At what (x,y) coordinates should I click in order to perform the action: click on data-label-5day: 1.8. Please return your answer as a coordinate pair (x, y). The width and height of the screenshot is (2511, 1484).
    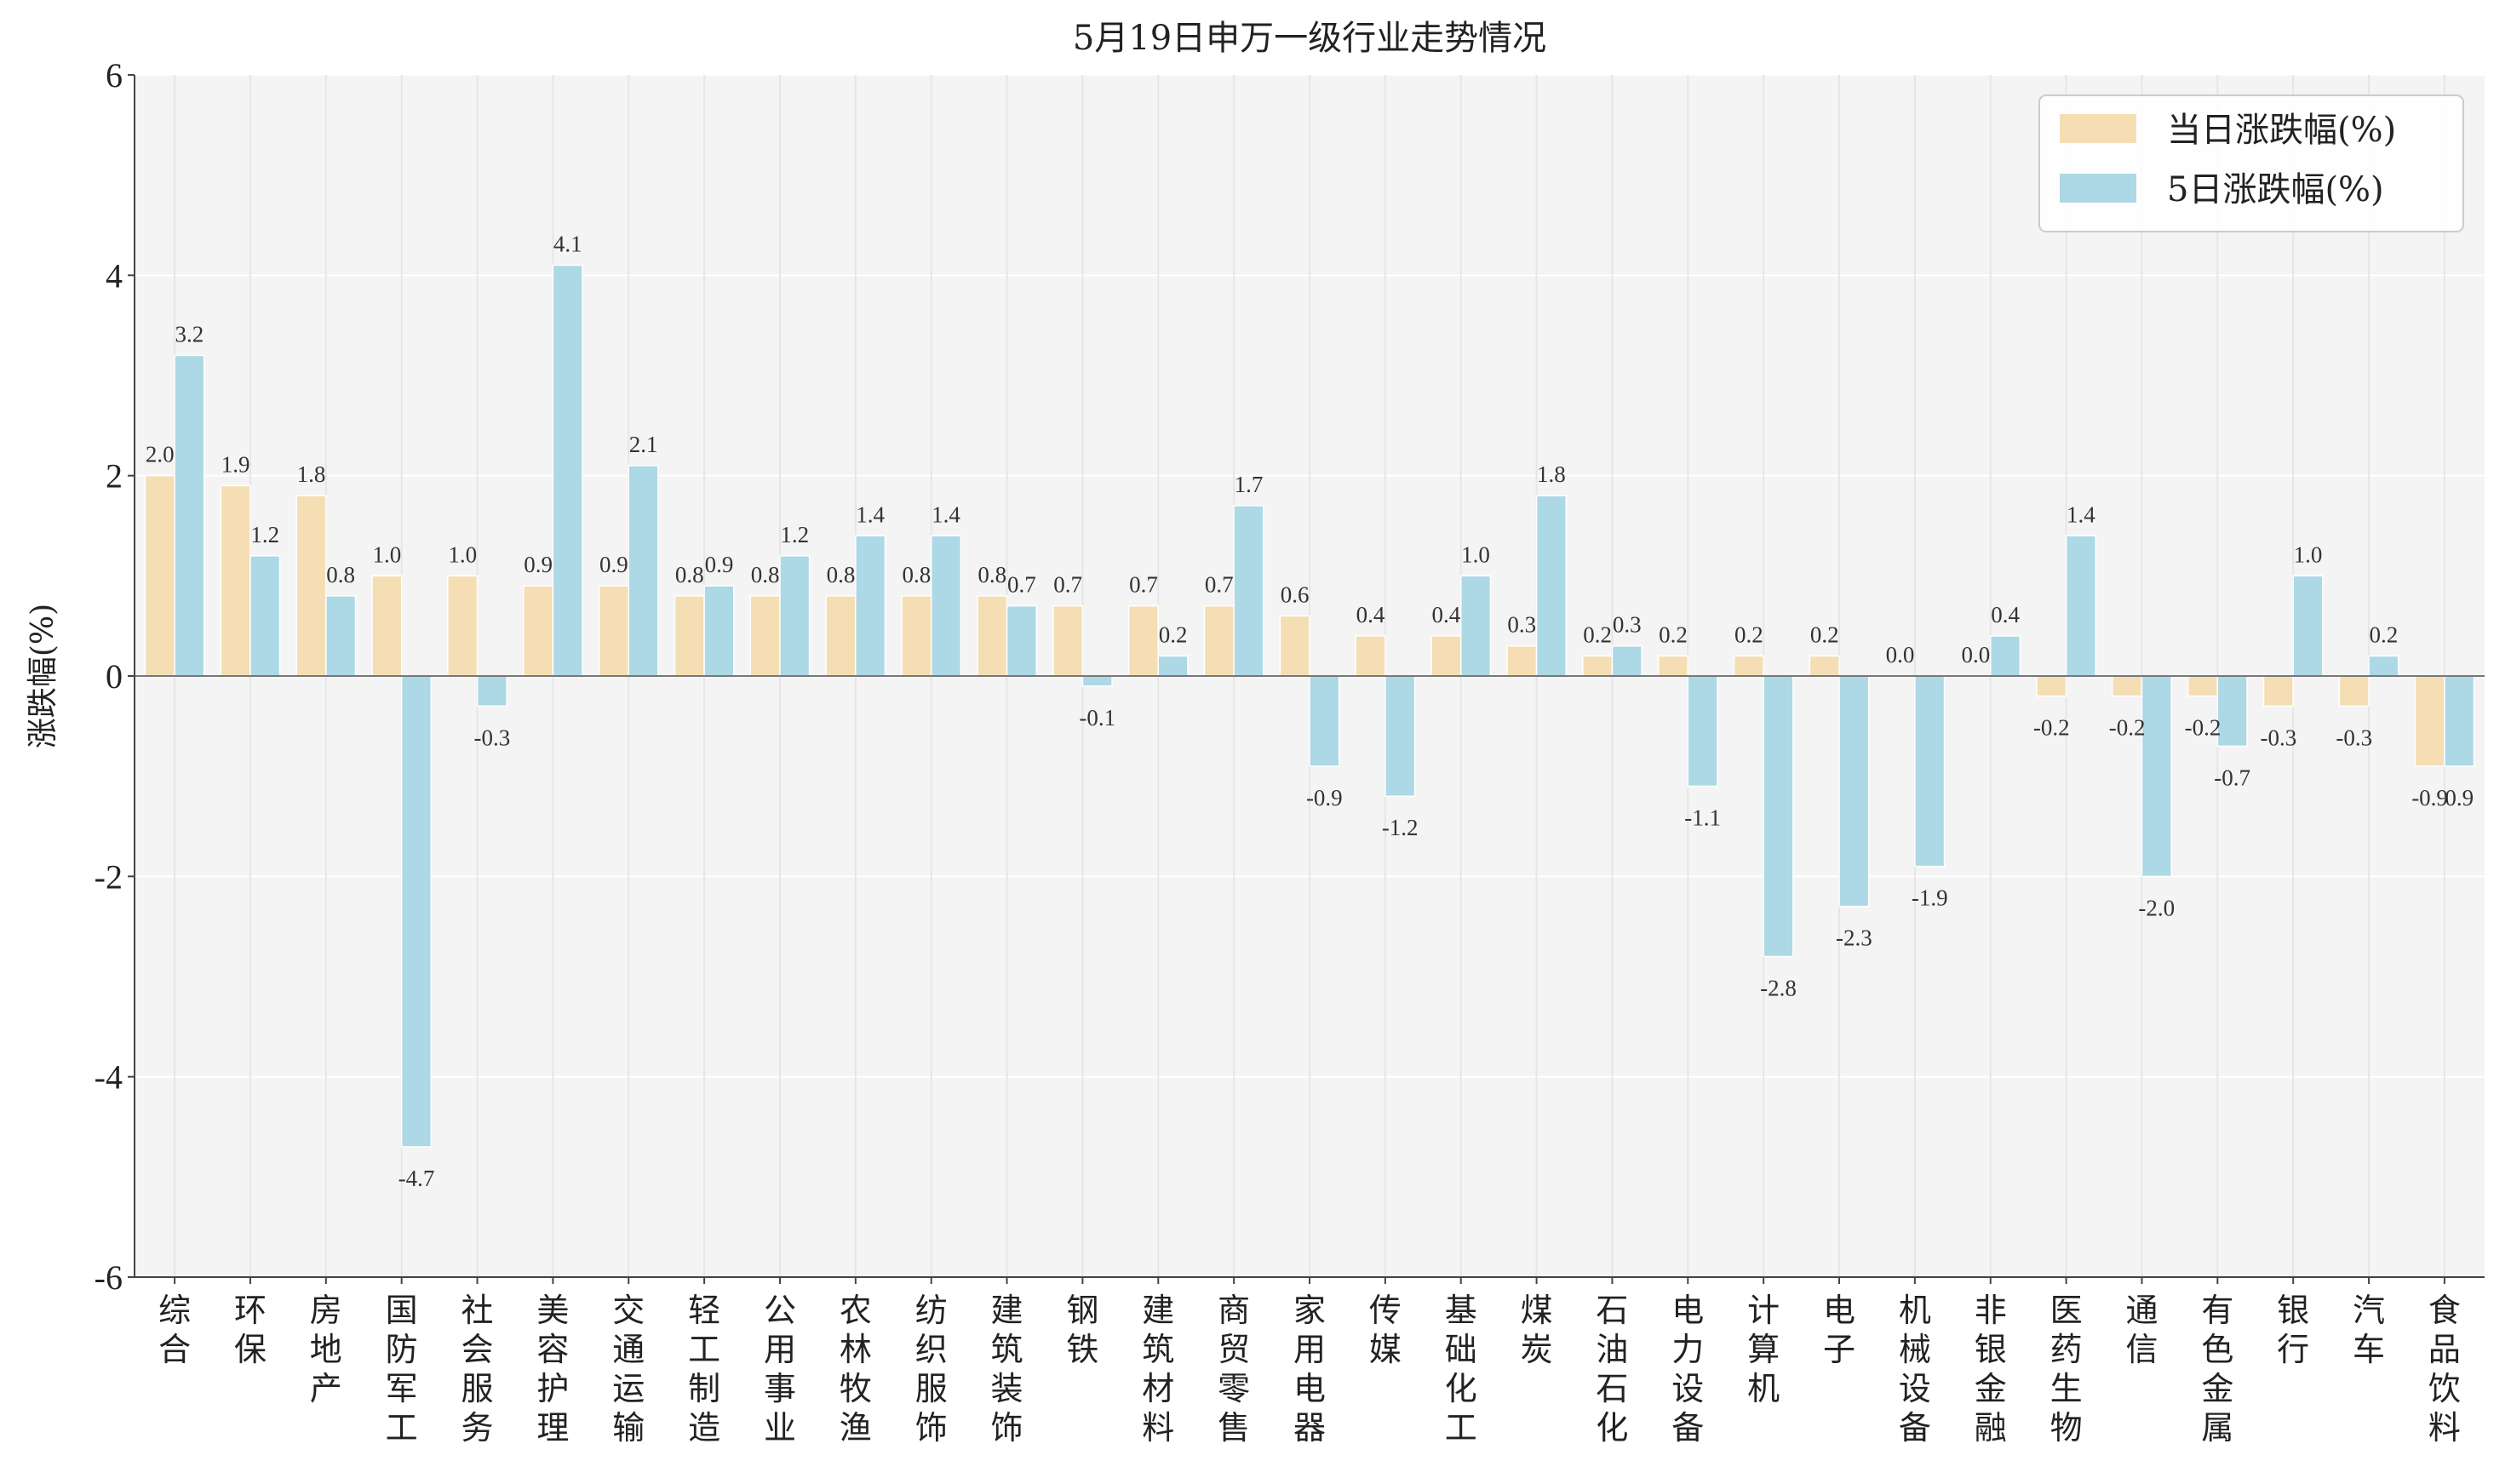
    Looking at the image, I should click on (1551, 474).